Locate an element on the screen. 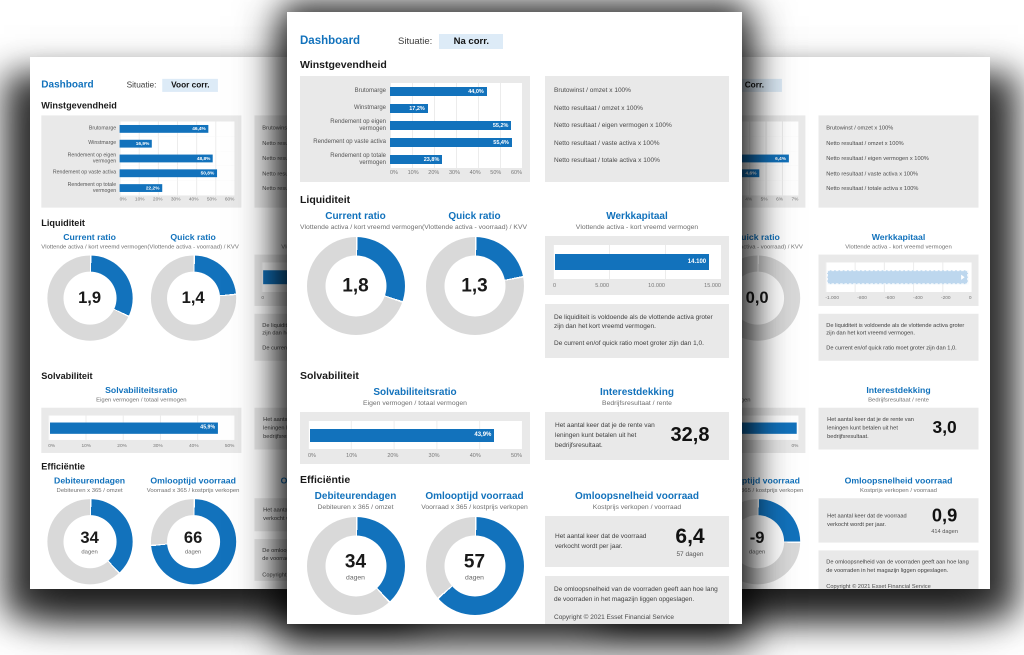  bar-value-label: 23,8% is located at coordinates (431, 159).